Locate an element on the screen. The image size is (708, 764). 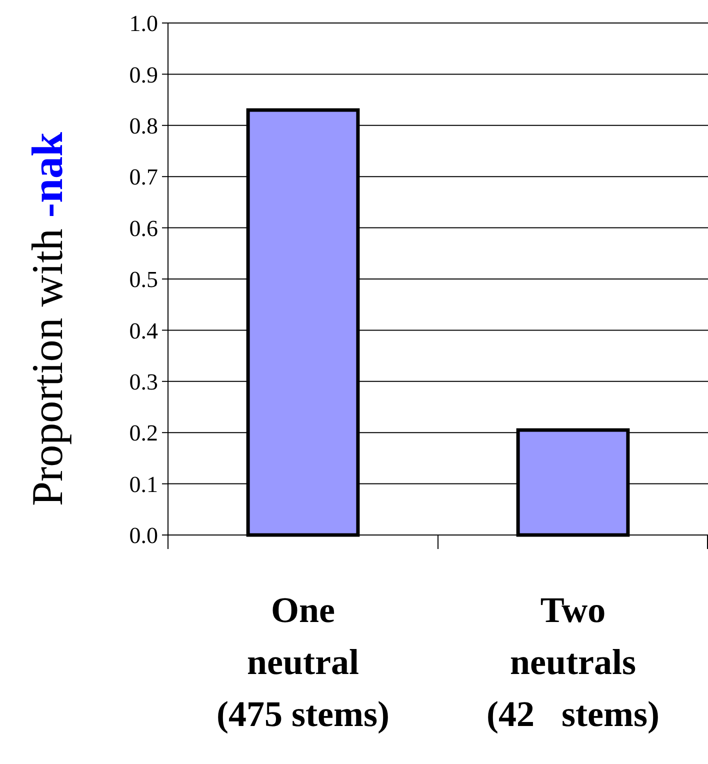
x-tick-label: One neutral (475 stems) is located at coordinates (303, 662).